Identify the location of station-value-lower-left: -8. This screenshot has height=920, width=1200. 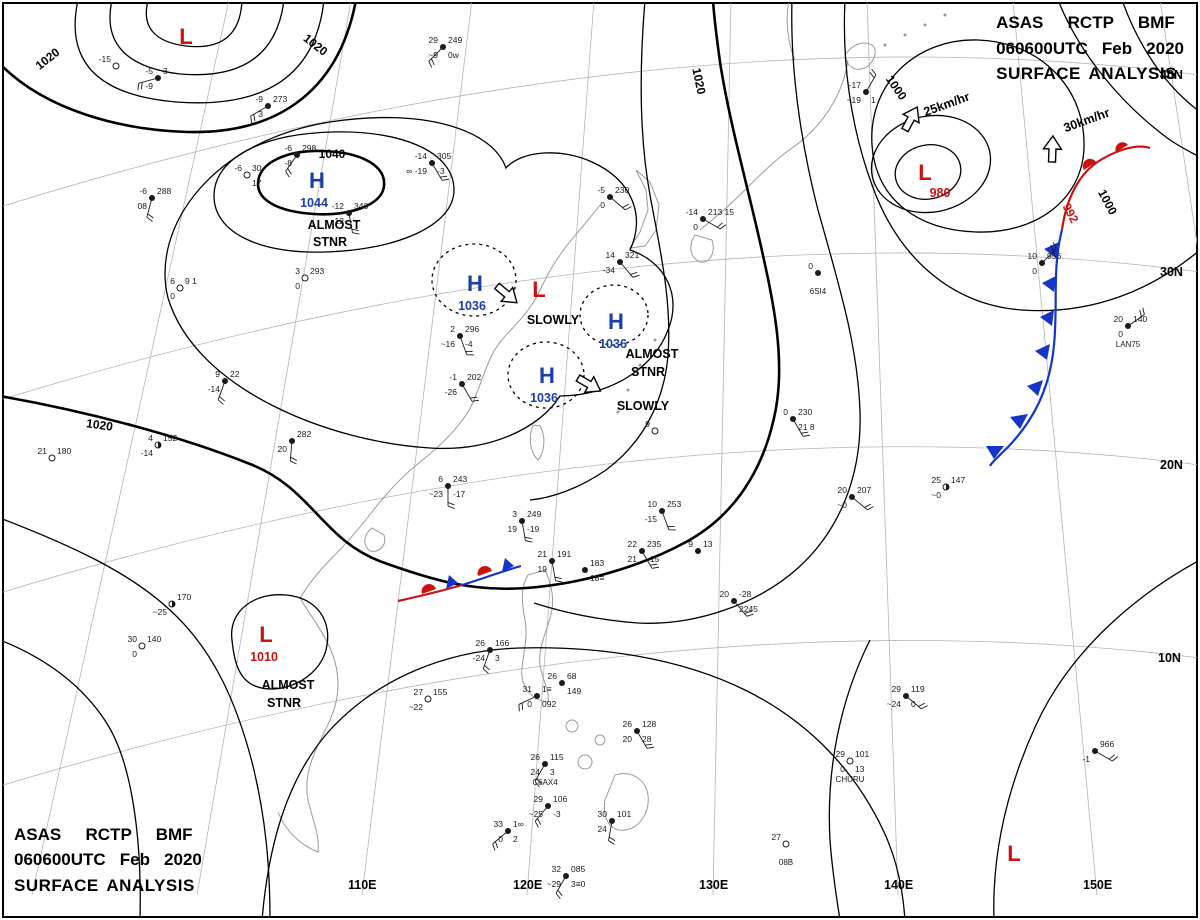
(288, 163).